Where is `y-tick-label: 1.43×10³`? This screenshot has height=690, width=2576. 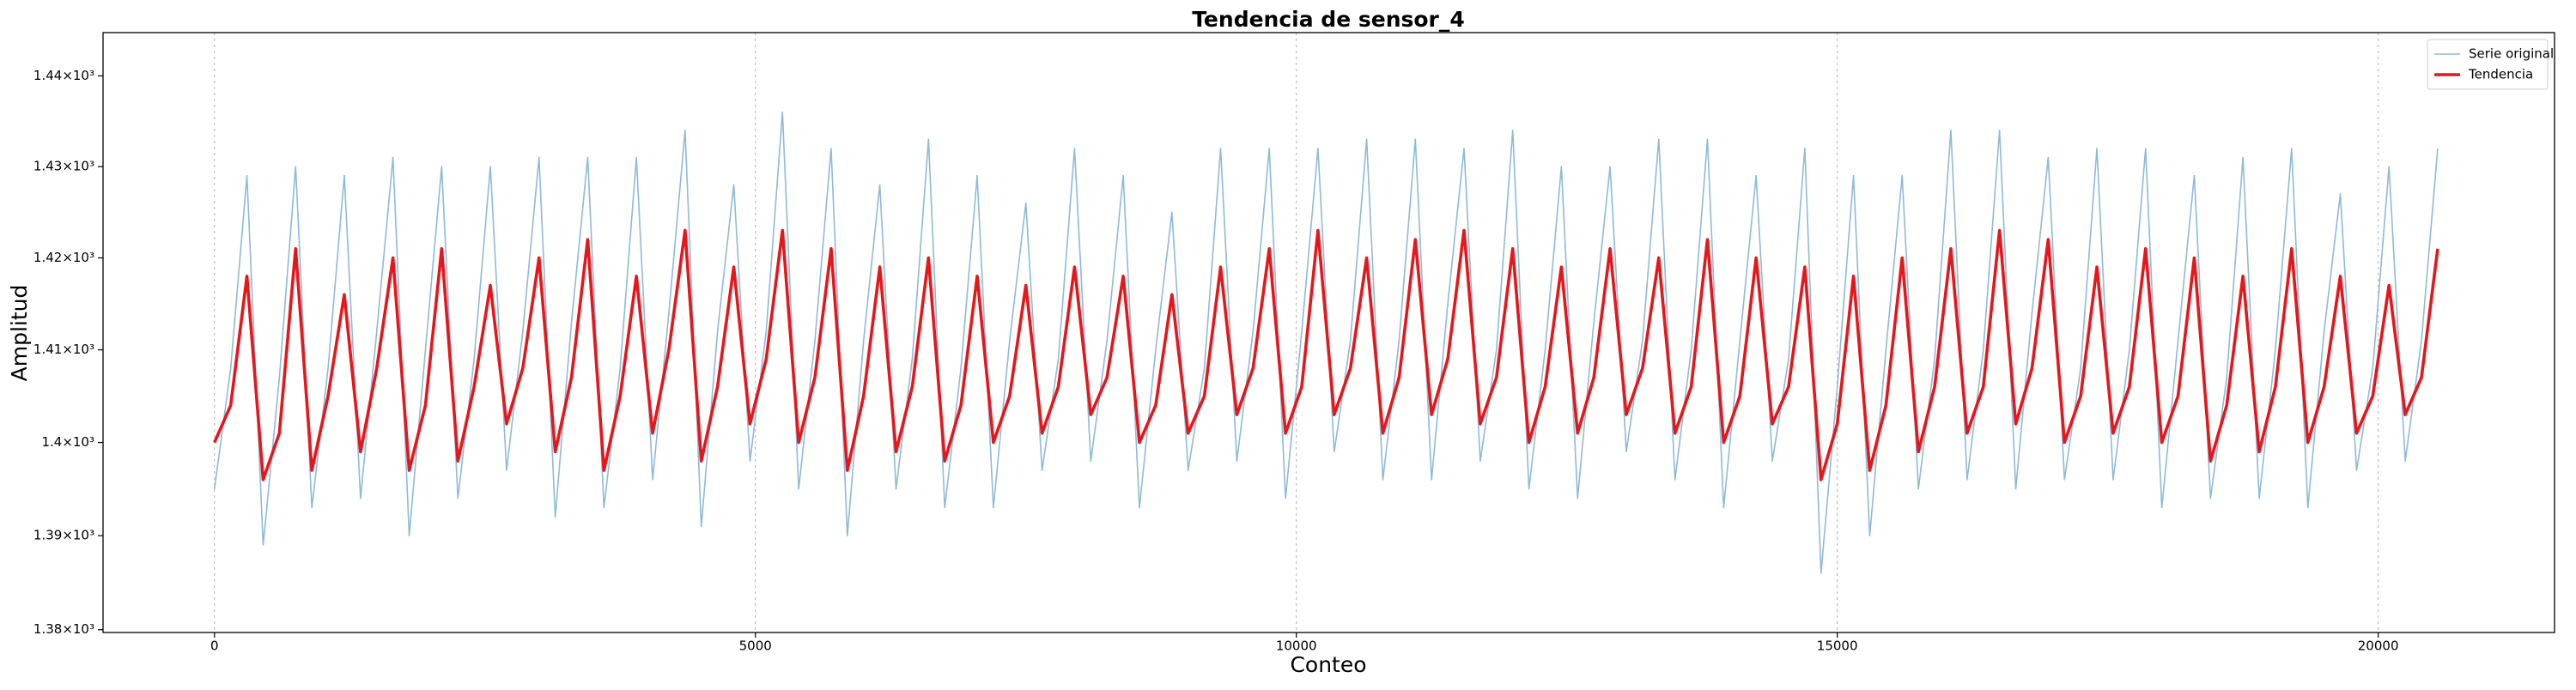
y-tick-label: 1.43×10³ is located at coordinates (64, 166).